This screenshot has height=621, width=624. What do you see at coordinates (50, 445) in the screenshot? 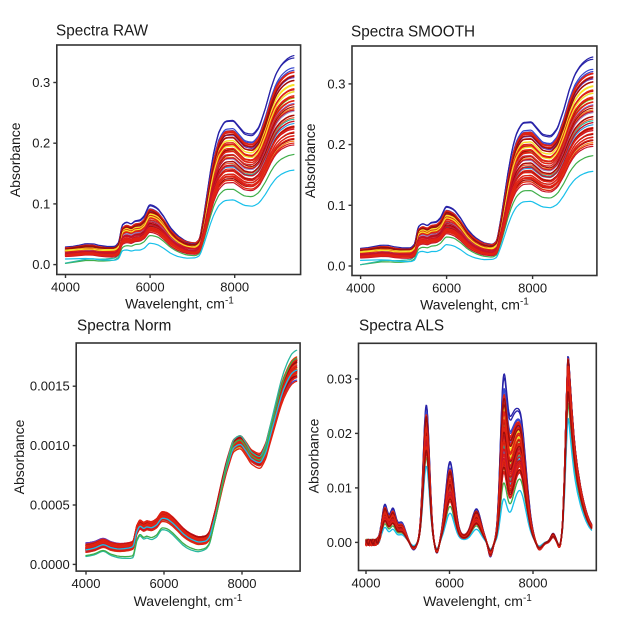
I see `svg-text: 0.0010` at bounding box center [50, 445].